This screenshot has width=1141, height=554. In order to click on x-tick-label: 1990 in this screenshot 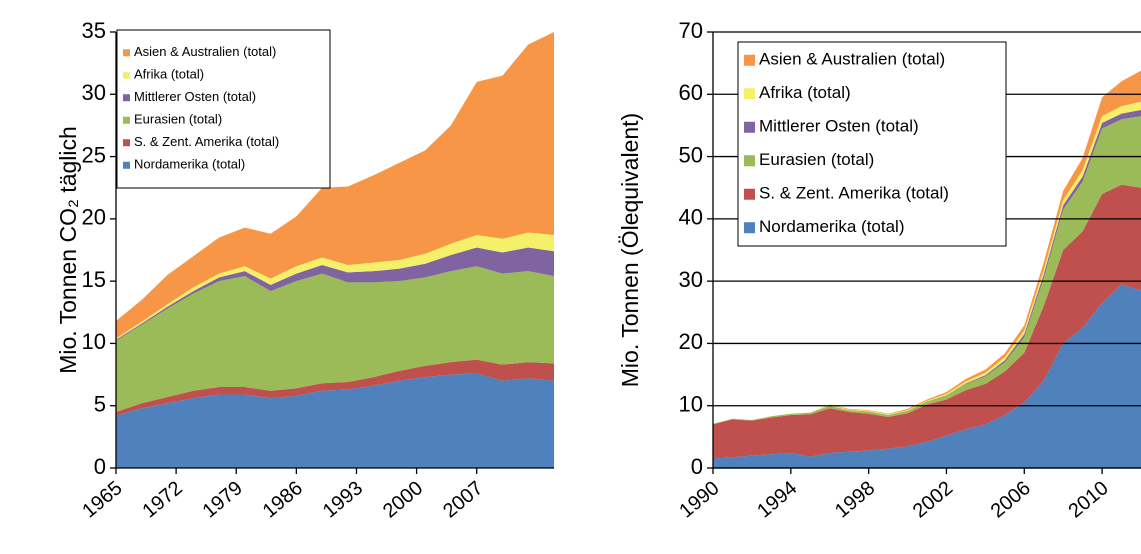, I will do `click(699, 499)`.